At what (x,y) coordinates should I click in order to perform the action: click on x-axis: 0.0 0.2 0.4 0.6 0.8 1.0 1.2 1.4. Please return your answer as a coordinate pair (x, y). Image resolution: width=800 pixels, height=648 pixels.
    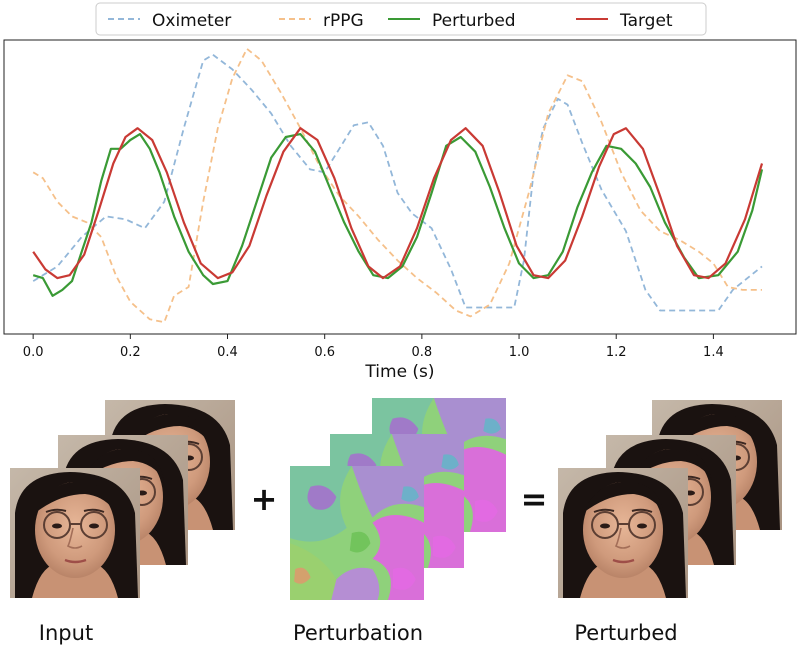
    Looking at the image, I should click on (373, 347).